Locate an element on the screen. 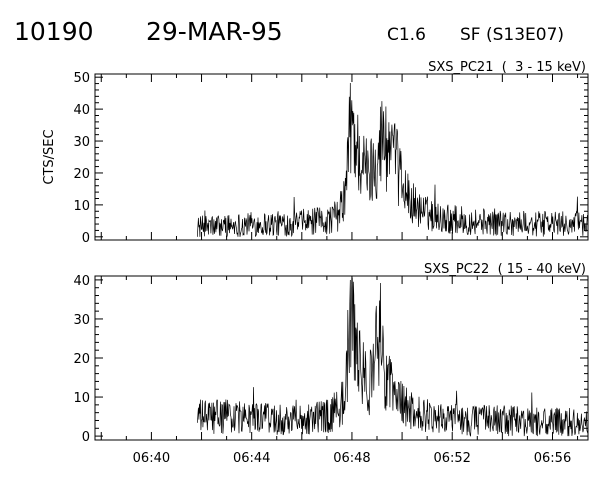  event-id: 10190 is located at coordinates (54, 31).